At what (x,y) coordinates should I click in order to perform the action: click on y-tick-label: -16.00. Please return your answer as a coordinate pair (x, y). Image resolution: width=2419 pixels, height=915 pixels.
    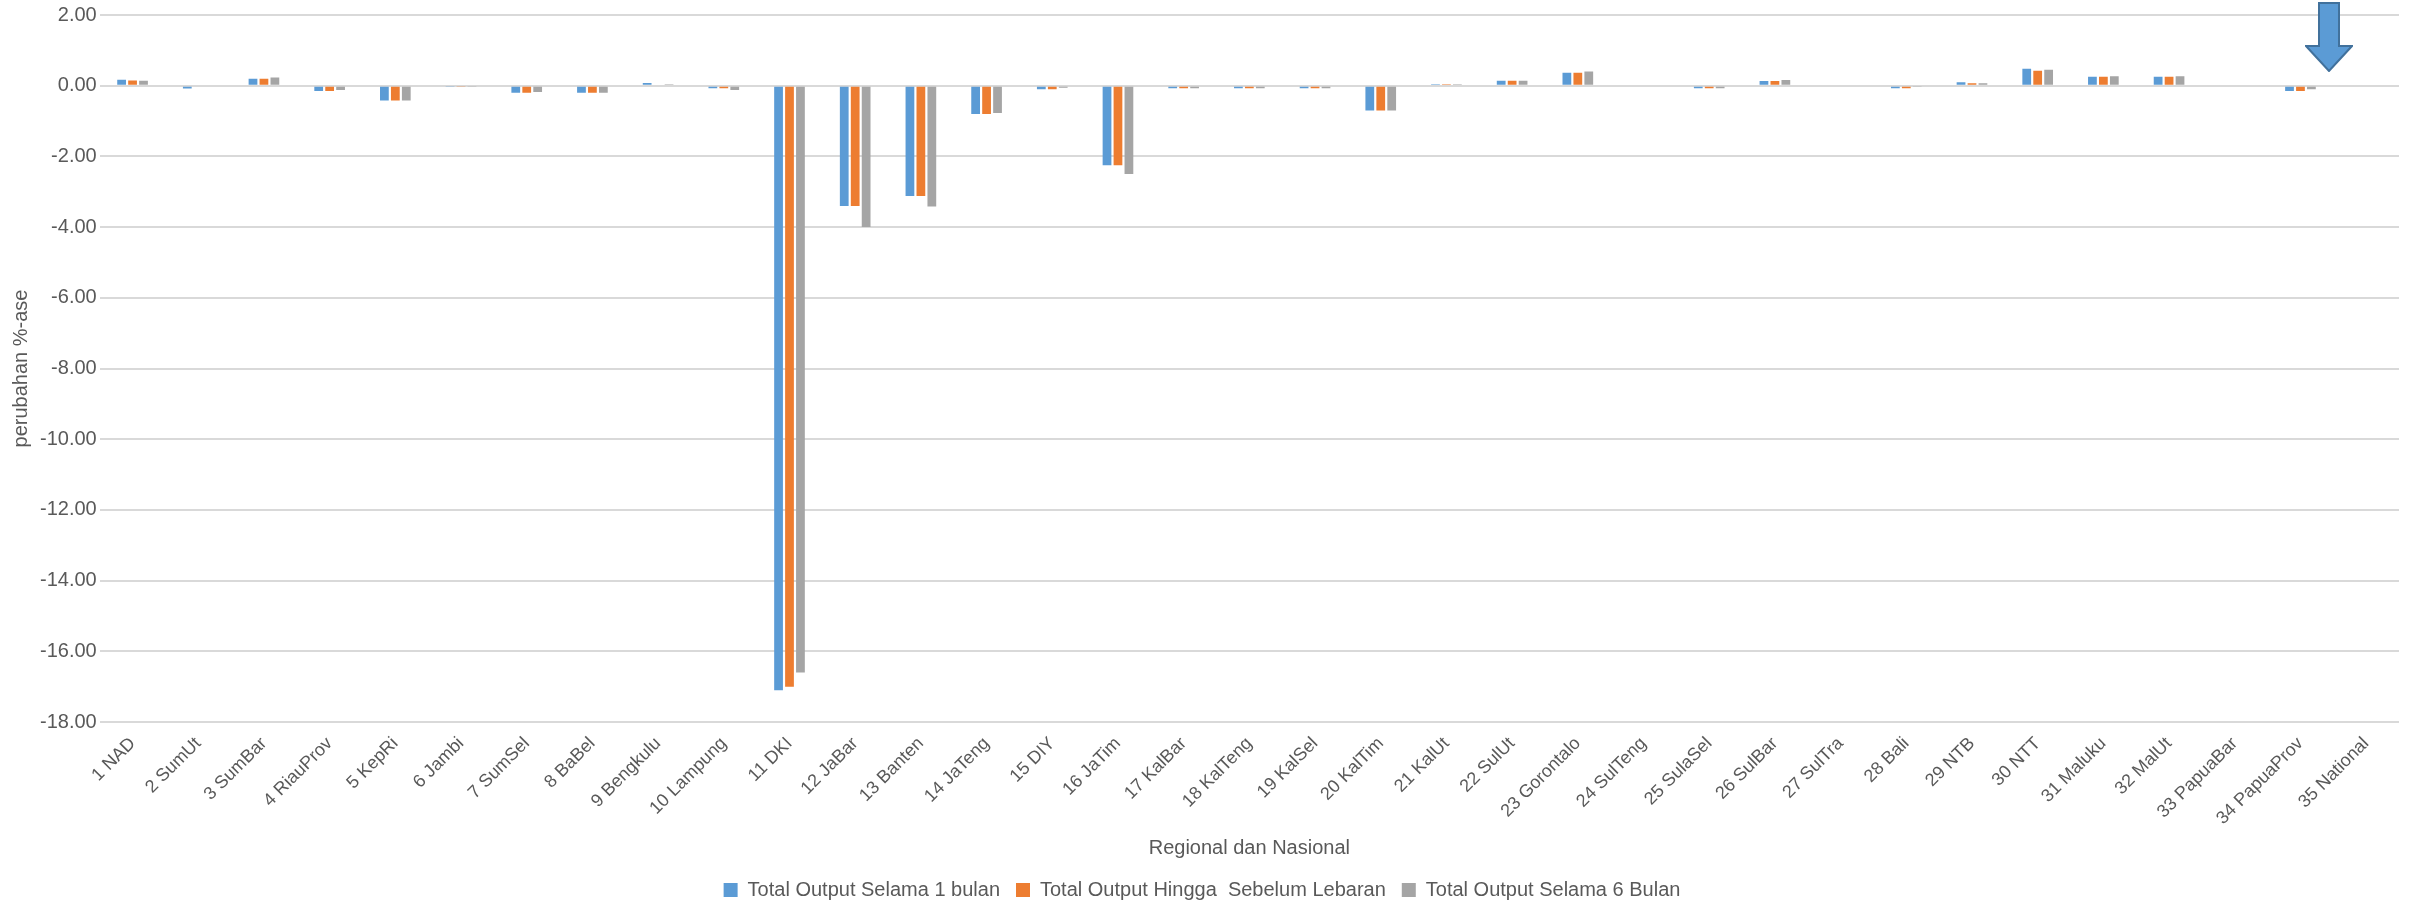
    Looking at the image, I should click on (68, 649).